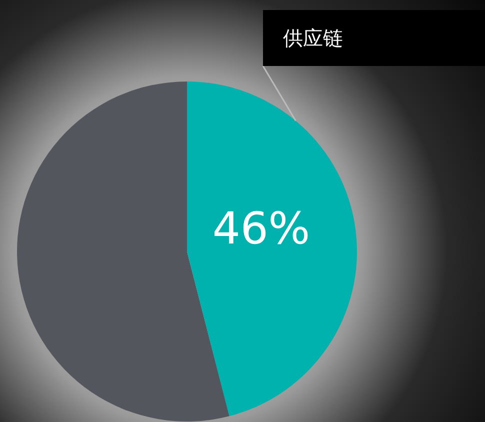 The height and width of the screenshot is (422, 485). Describe the element at coordinates (261, 229) in the screenshot. I see `data-label: 46%` at that location.